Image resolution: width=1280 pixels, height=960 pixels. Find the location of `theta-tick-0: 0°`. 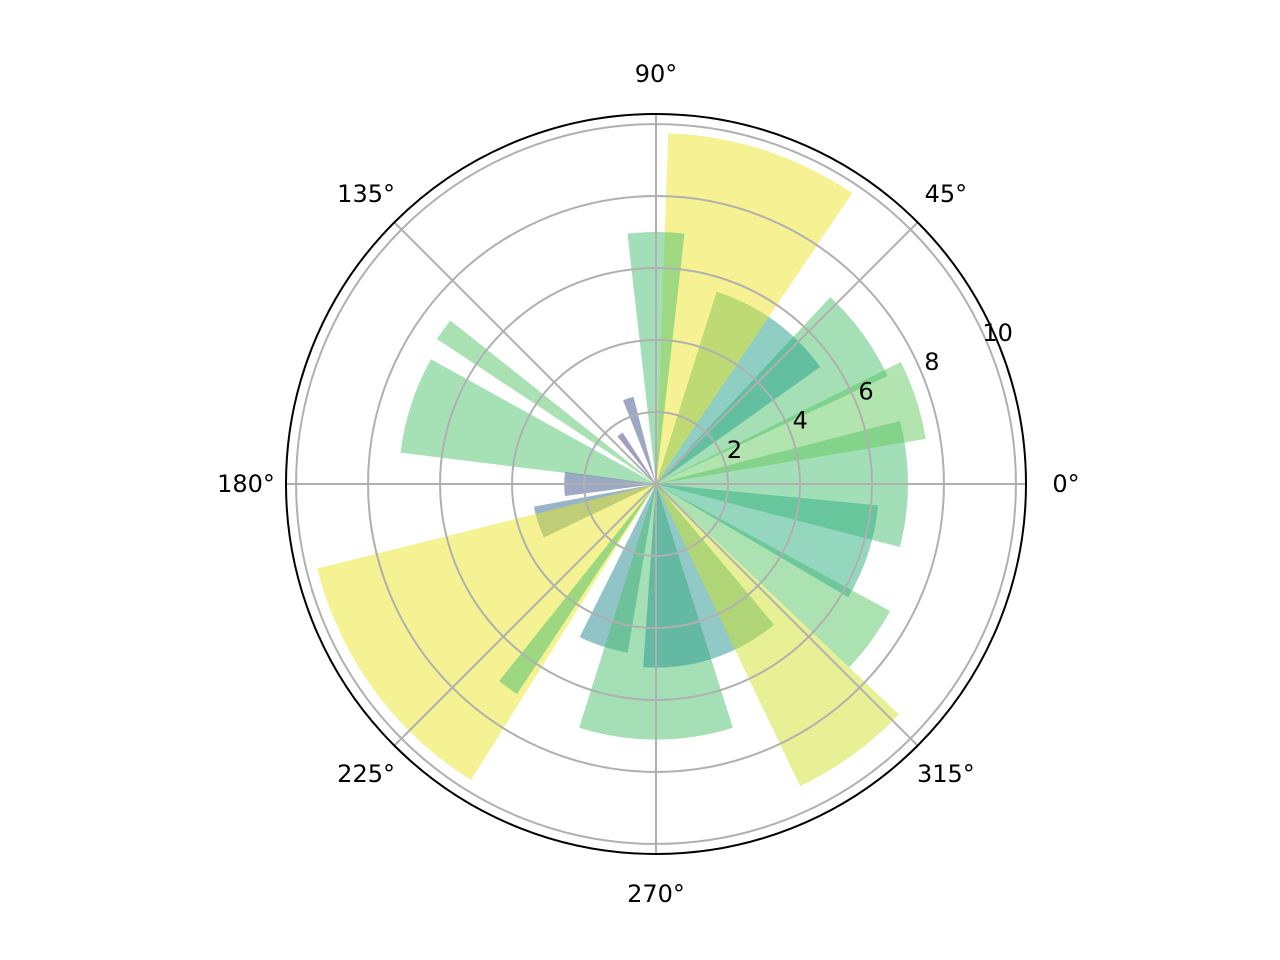

theta-tick-0: 0° is located at coordinates (1065, 484).